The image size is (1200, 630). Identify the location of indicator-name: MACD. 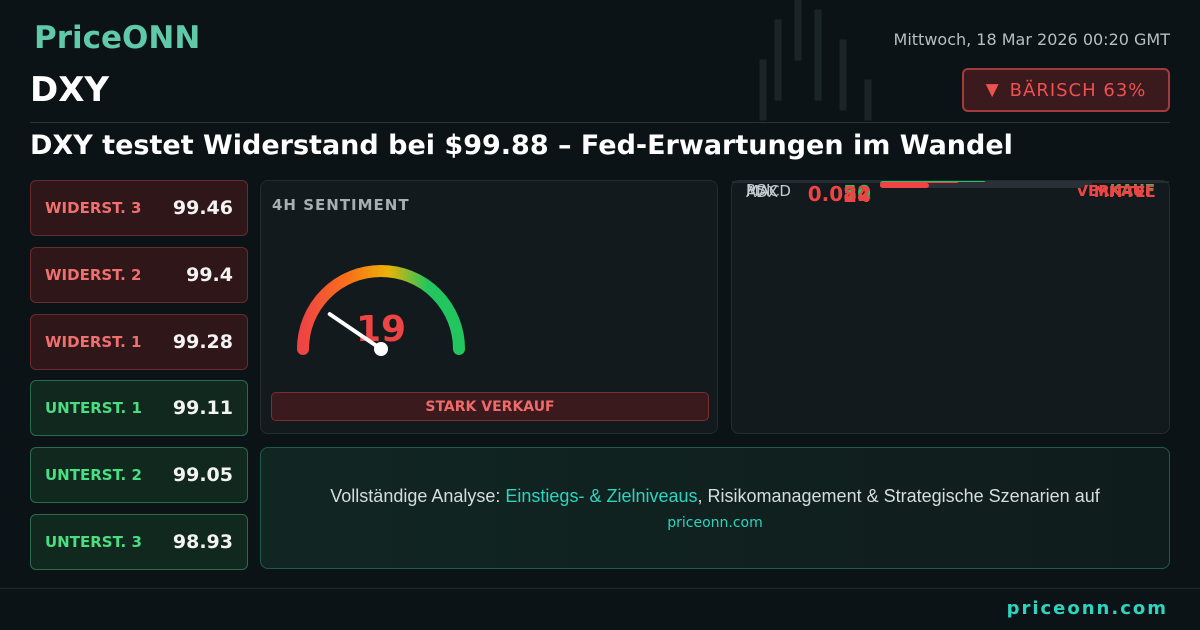
(768, 191).